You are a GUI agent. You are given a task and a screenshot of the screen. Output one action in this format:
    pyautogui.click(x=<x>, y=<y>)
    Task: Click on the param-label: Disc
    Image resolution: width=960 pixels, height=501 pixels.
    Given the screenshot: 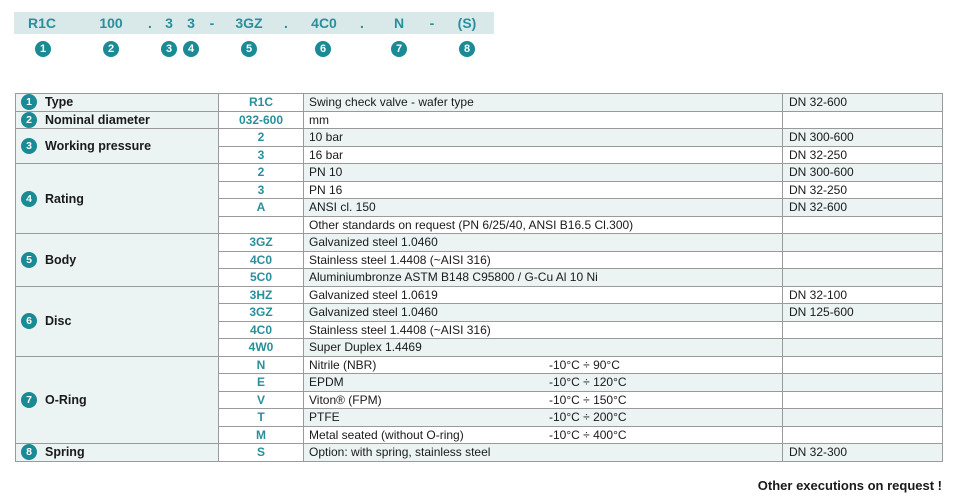 What is the action you would take?
    pyautogui.click(x=58, y=321)
    